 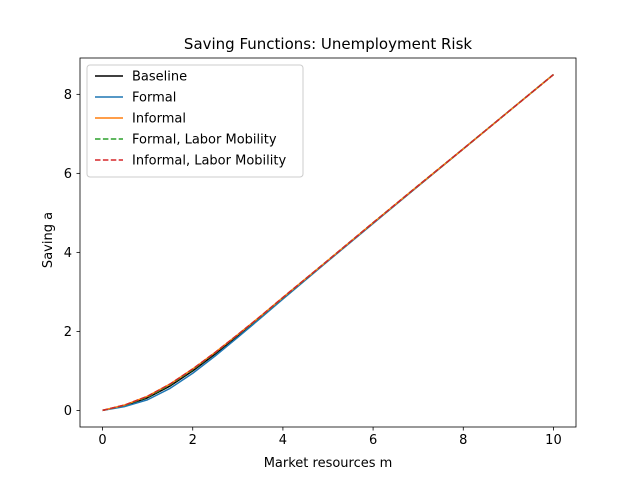 I want to click on x-tick-label: 0, so click(x=102, y=440).